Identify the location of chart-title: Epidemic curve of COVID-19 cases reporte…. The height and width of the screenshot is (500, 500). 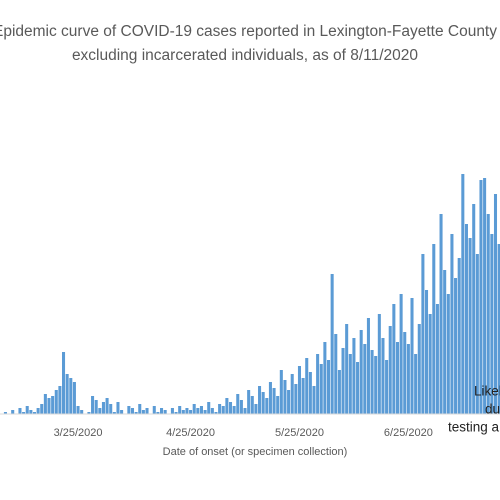
(248, 31).